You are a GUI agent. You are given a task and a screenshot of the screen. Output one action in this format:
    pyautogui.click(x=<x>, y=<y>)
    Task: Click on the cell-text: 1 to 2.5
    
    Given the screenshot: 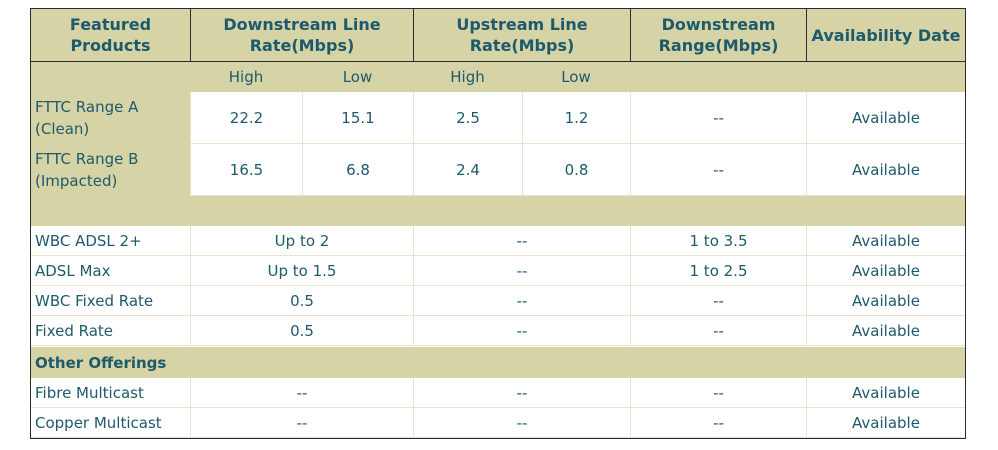 What is the action you would take?
    pyautogui.click(x=718, y=270)
    